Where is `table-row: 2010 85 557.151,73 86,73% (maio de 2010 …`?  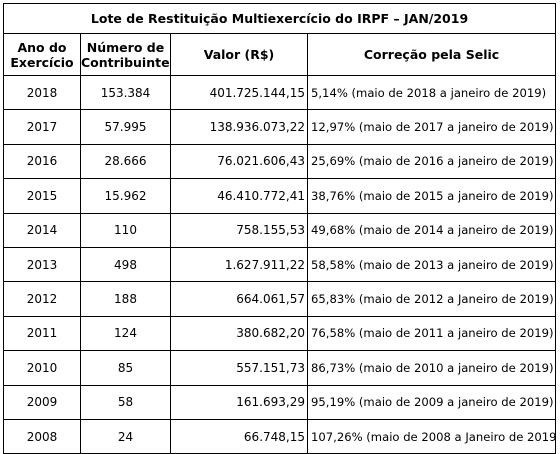
table-row: 2010 85 557.151,73 86,73% (maio de 2010 … is located at coordinates (280, 368).